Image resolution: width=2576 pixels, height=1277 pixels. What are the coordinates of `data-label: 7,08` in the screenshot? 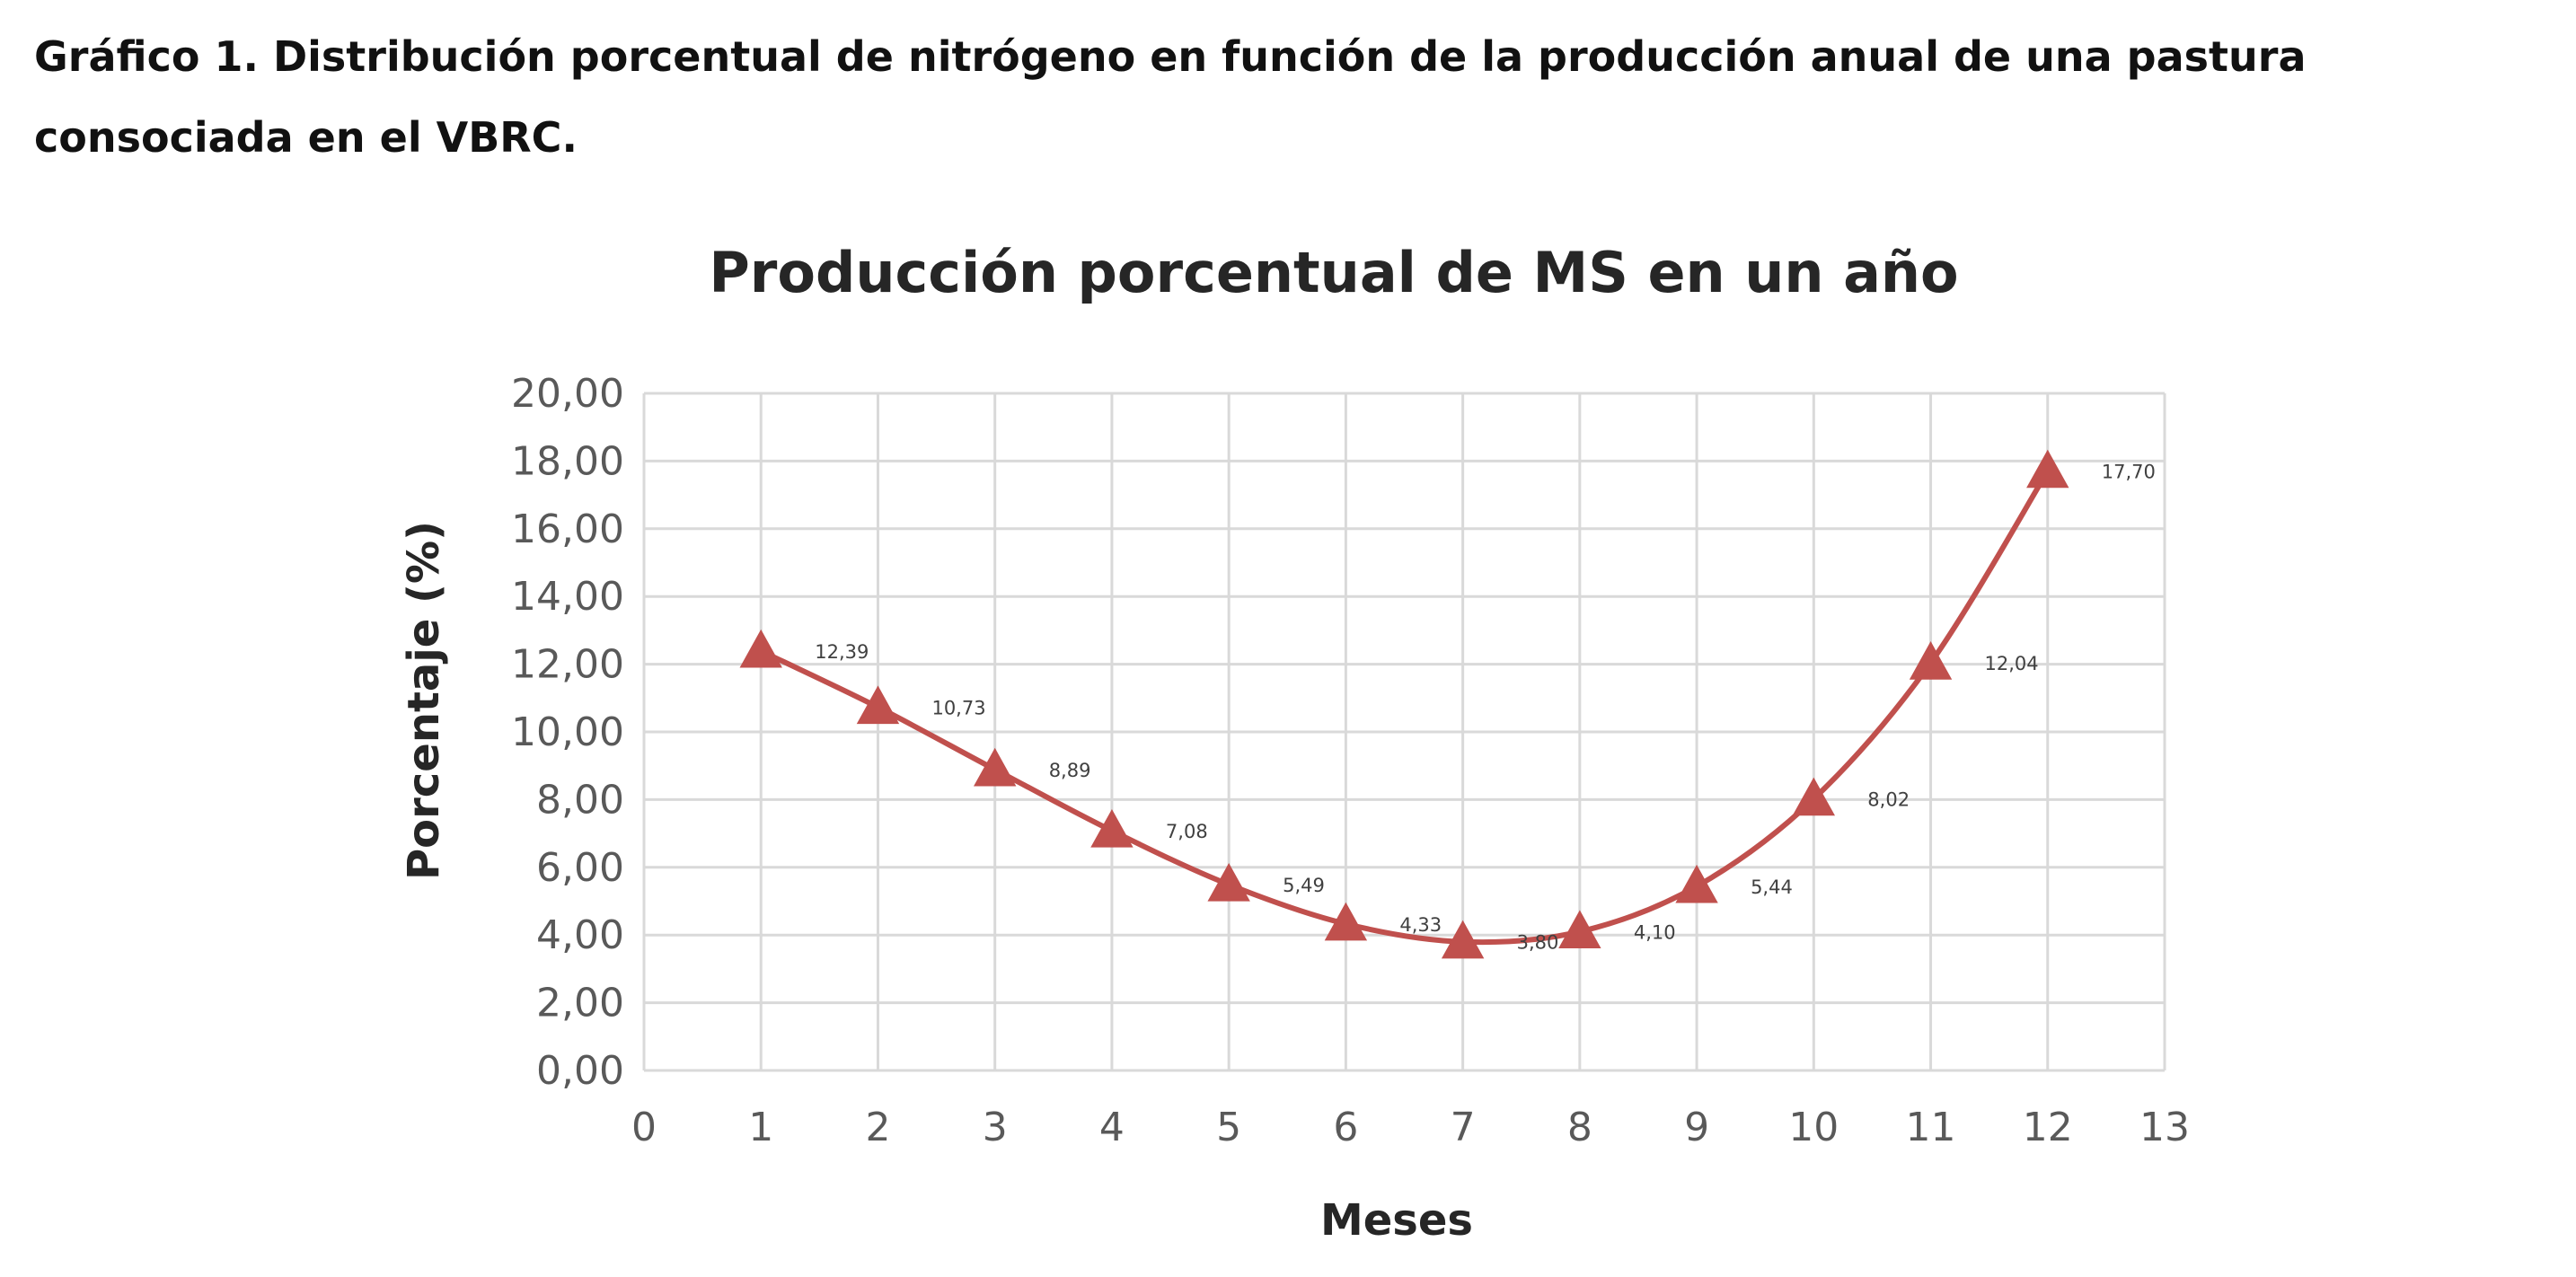 It's located at (1187, 831).